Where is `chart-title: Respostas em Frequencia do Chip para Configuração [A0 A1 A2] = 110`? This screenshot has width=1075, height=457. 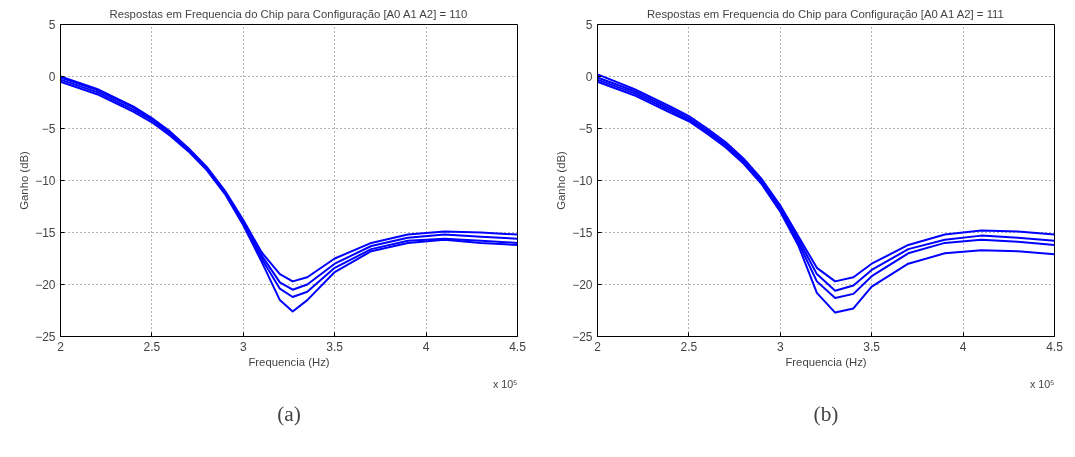
chart-title: Respostas em Frequencia do Chip para Configuração [A0 A1 A2] = 110 is located at coordinates (288, 13).